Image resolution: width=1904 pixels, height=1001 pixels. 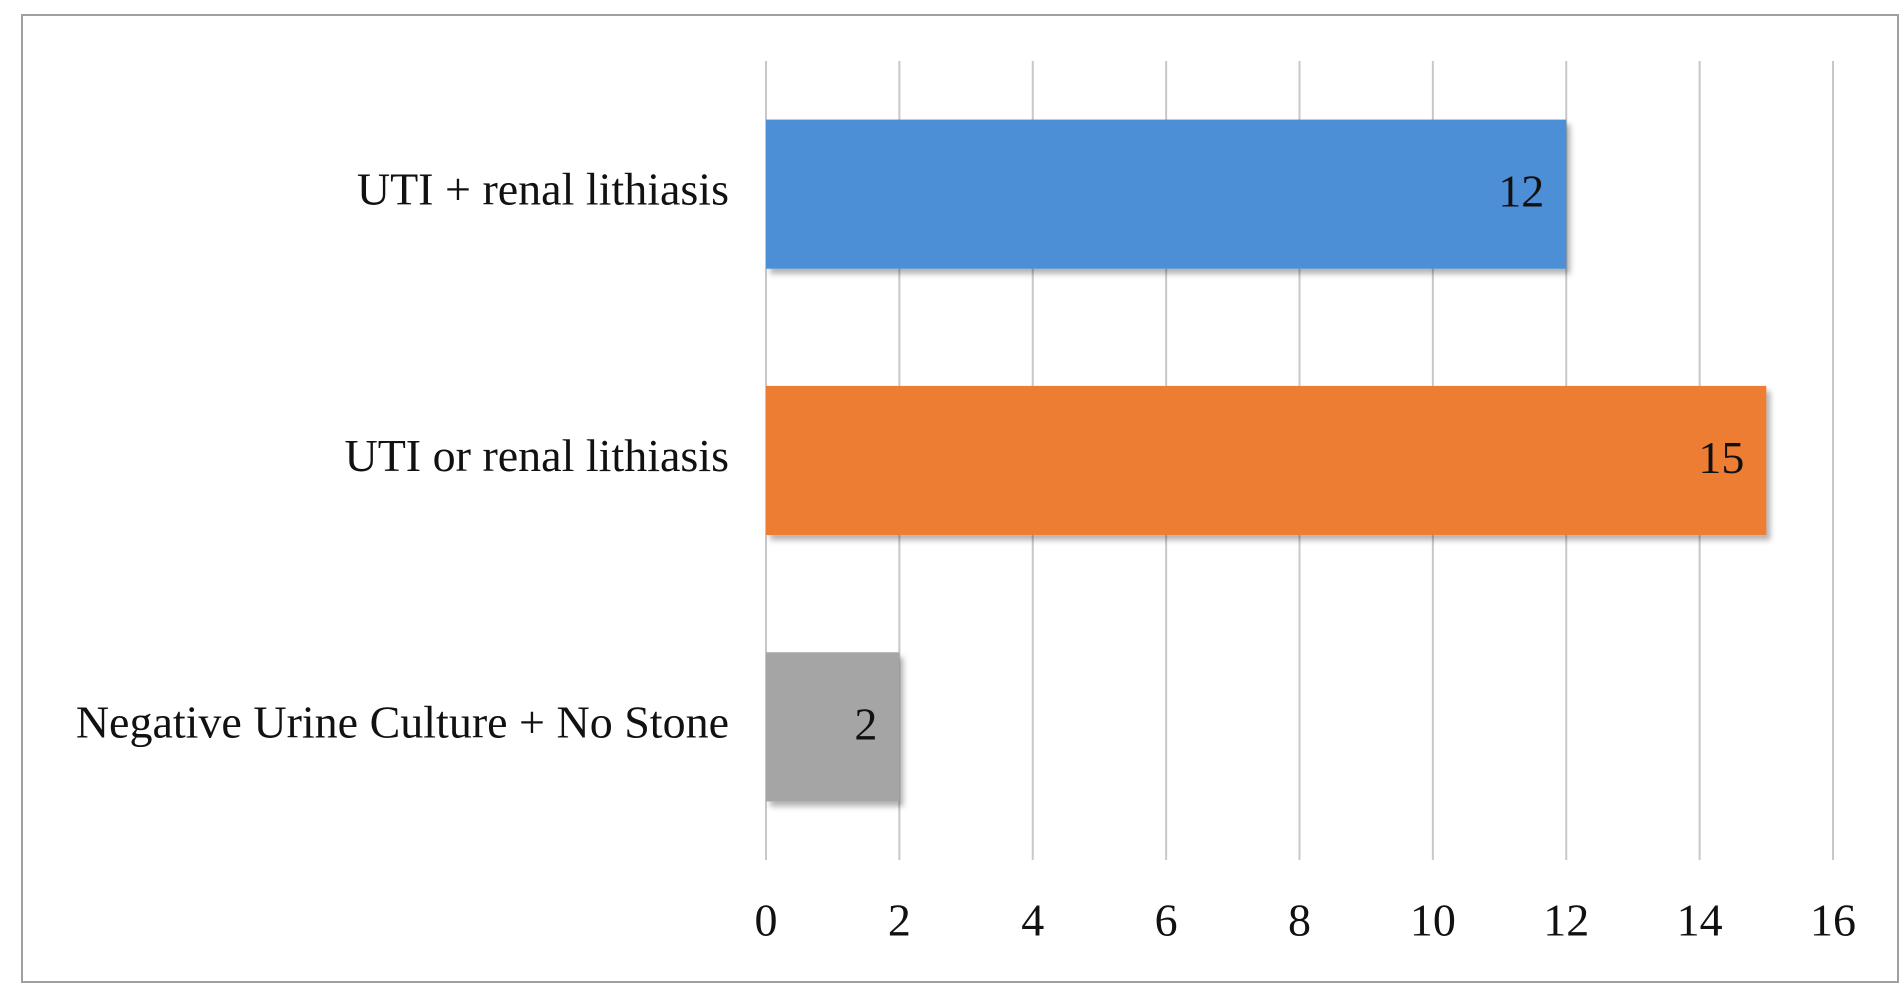 I want to click on x-tick-label: 2, so click(x=899, y=920).